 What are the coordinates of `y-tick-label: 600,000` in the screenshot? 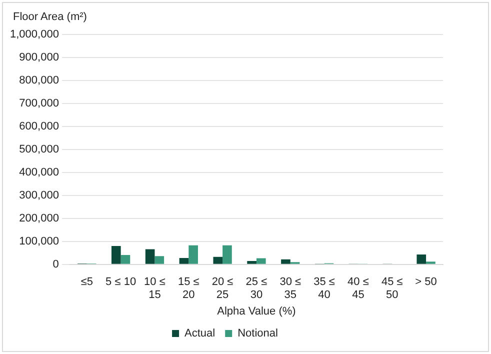 It's located at (39, 126).